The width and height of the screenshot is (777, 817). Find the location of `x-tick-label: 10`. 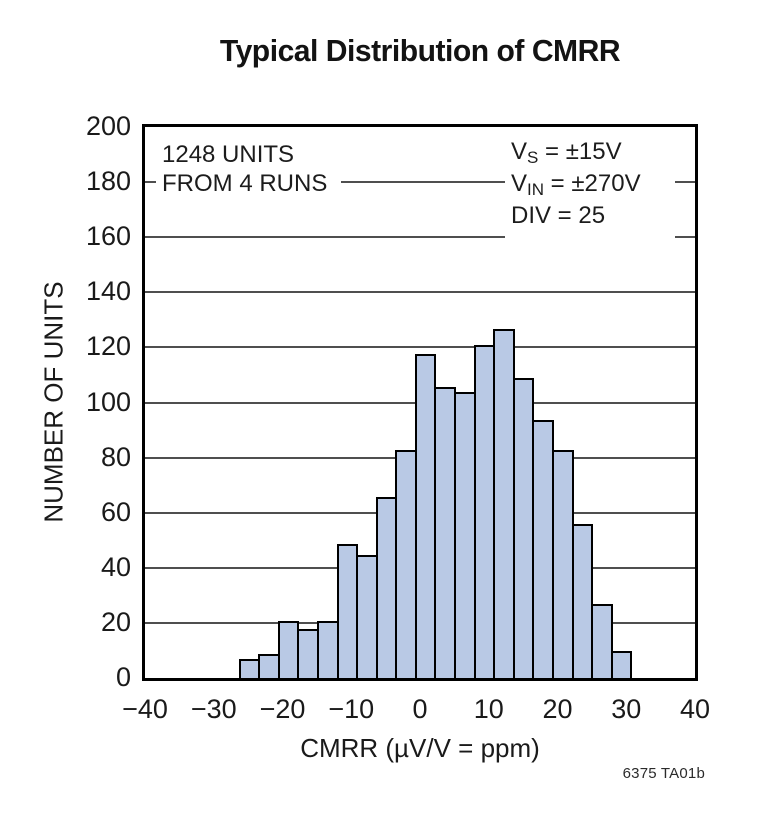

x-tick-label: 10 is located at coordinates (488, 709).